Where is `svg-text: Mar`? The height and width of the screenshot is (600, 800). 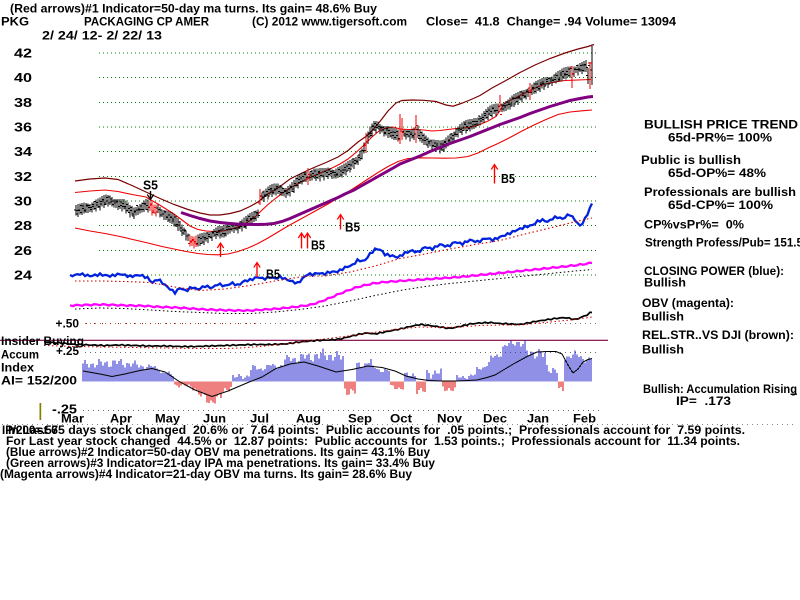 svg-text: Mar is located at coordinates (73, 420).